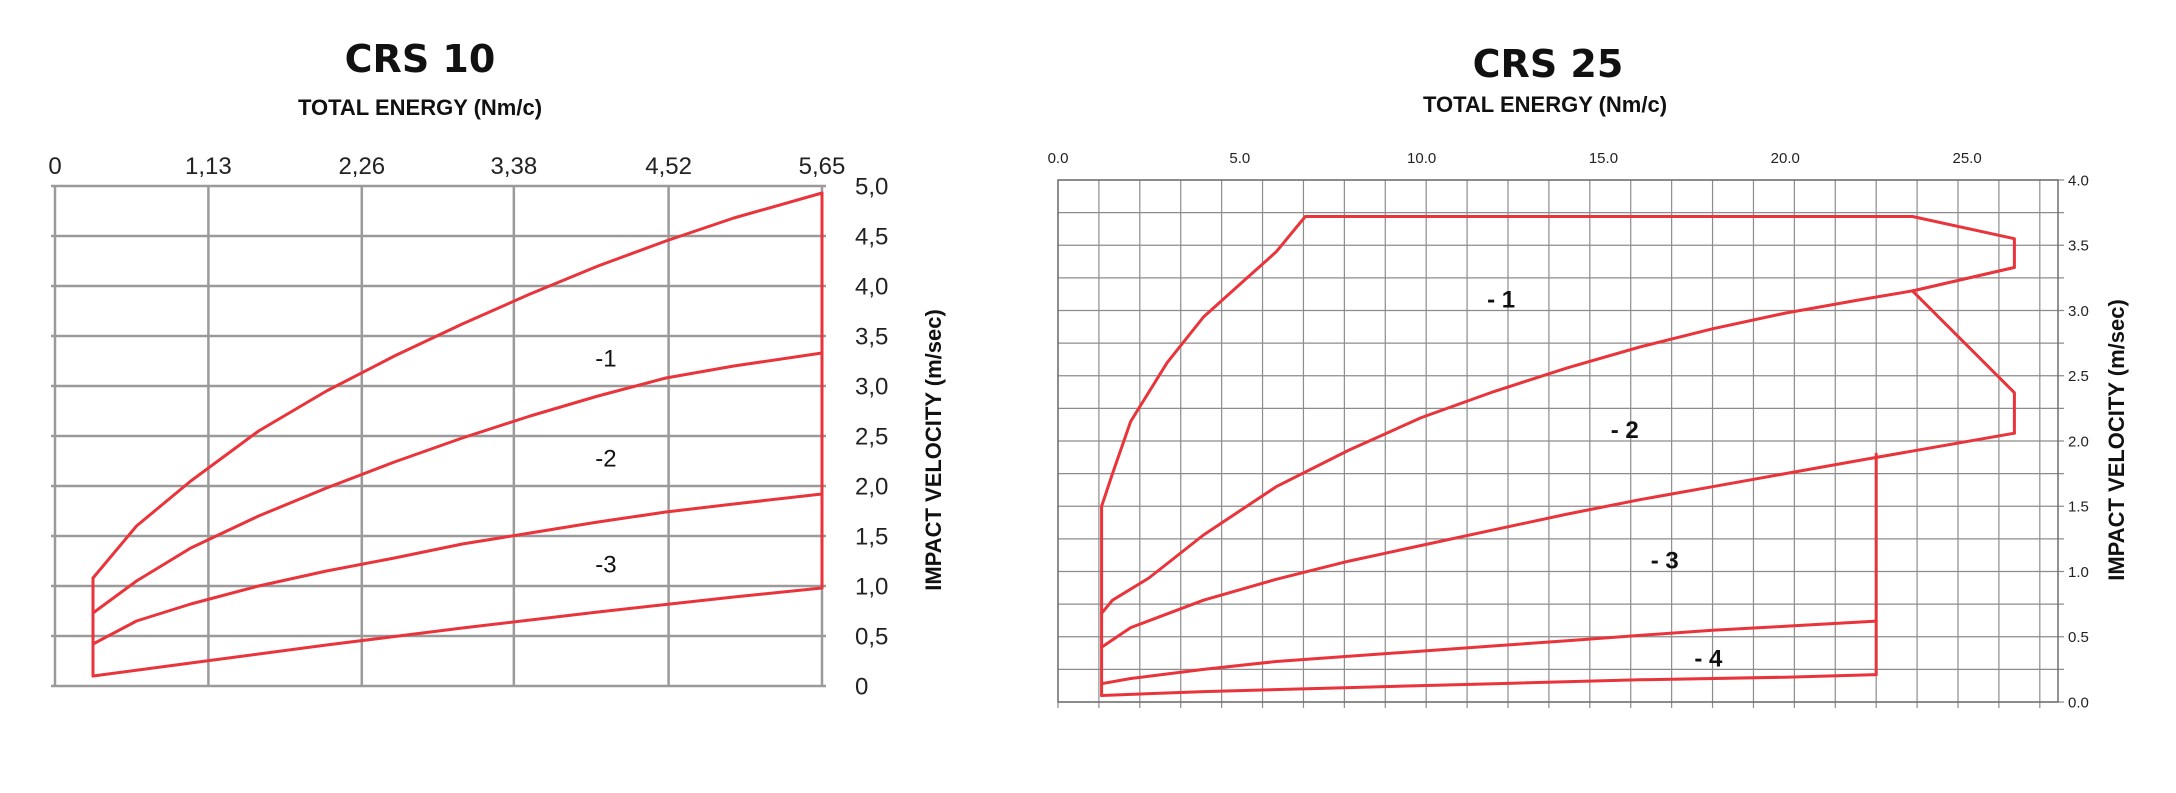  I want to click on c1-y-tick-label: 3,0, so click(871, 387).